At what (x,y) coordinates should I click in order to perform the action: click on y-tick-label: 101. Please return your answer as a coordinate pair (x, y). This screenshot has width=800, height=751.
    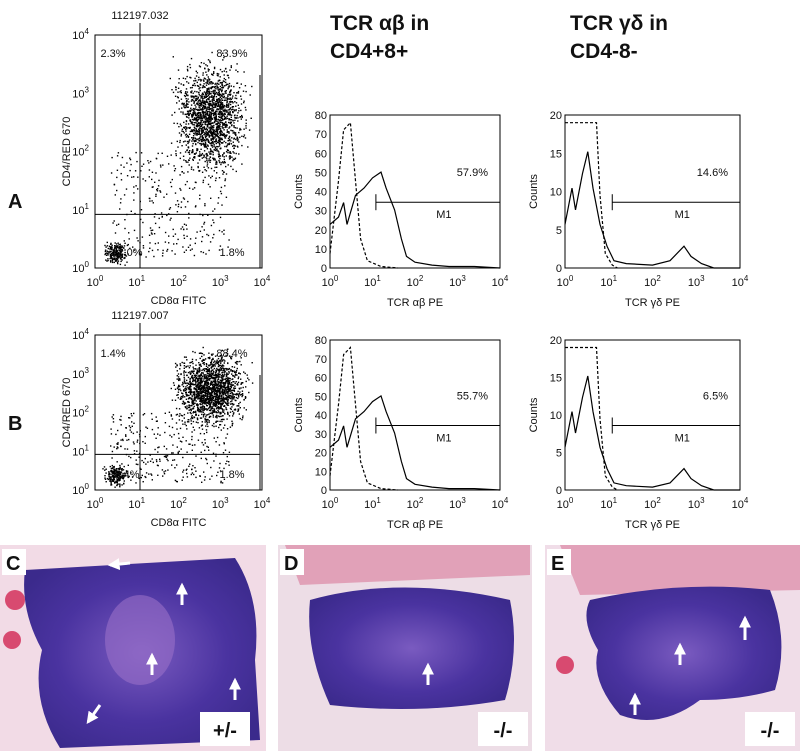
    Looking at the image, I should click on (80, 450).